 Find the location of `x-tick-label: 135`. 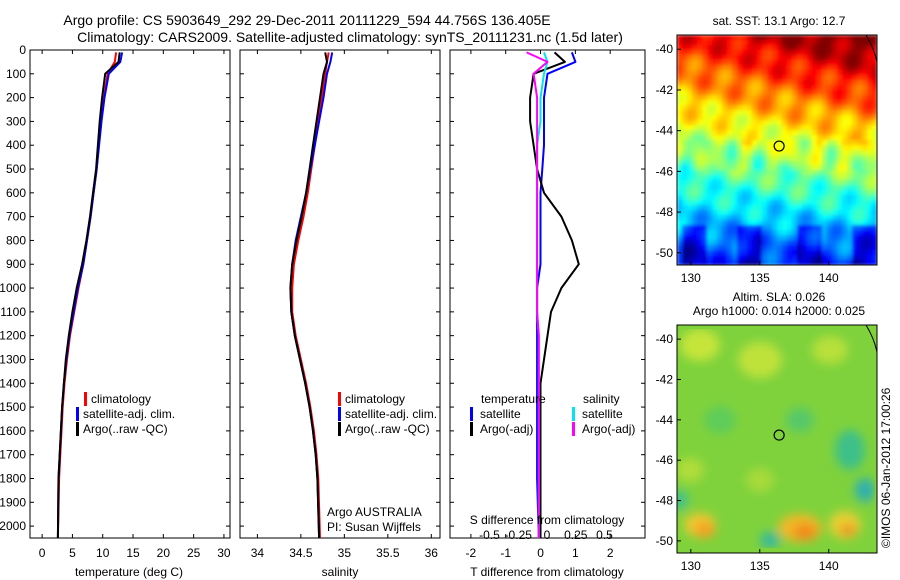

x-tick-label: 135 is located at coordinates (760, 566).